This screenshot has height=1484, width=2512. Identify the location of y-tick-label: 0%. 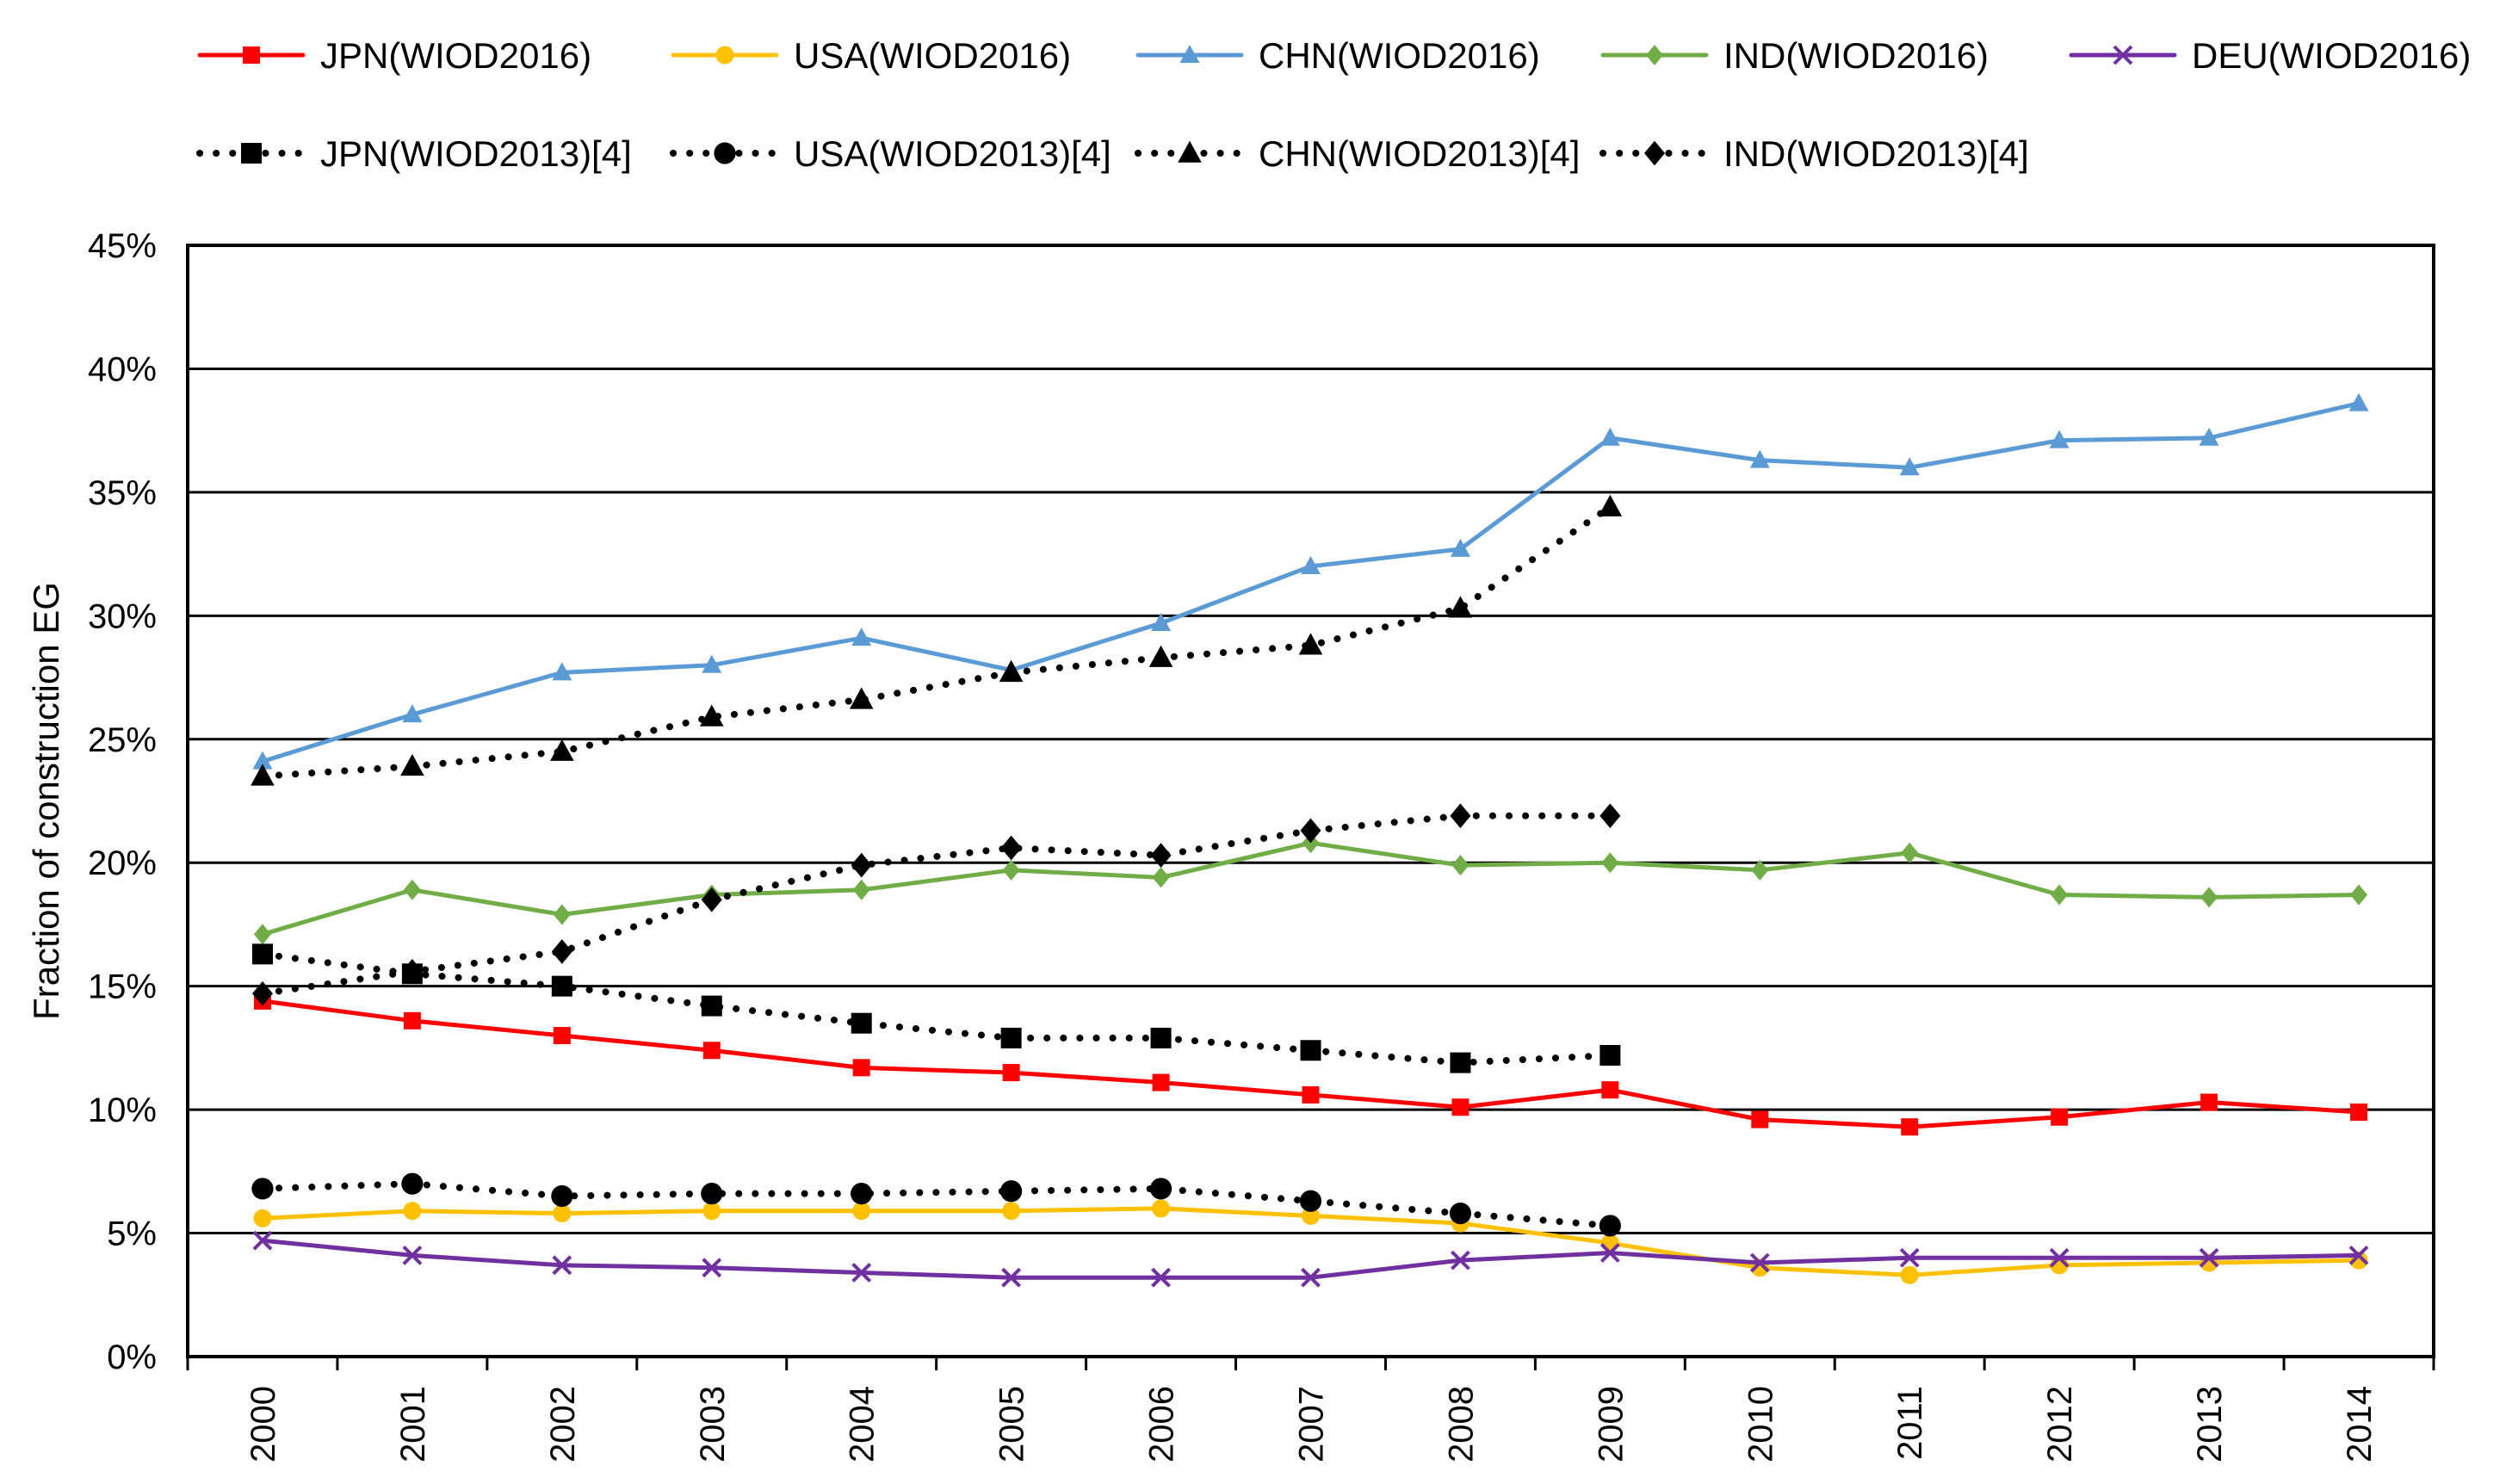
(132, 1357).